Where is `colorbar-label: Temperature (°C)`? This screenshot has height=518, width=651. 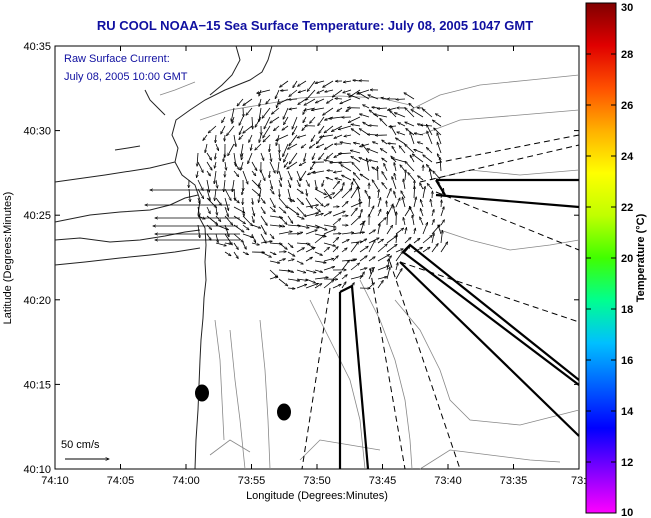 colorbar-label: Temperature (°C) is located at coordinates (641, 257).